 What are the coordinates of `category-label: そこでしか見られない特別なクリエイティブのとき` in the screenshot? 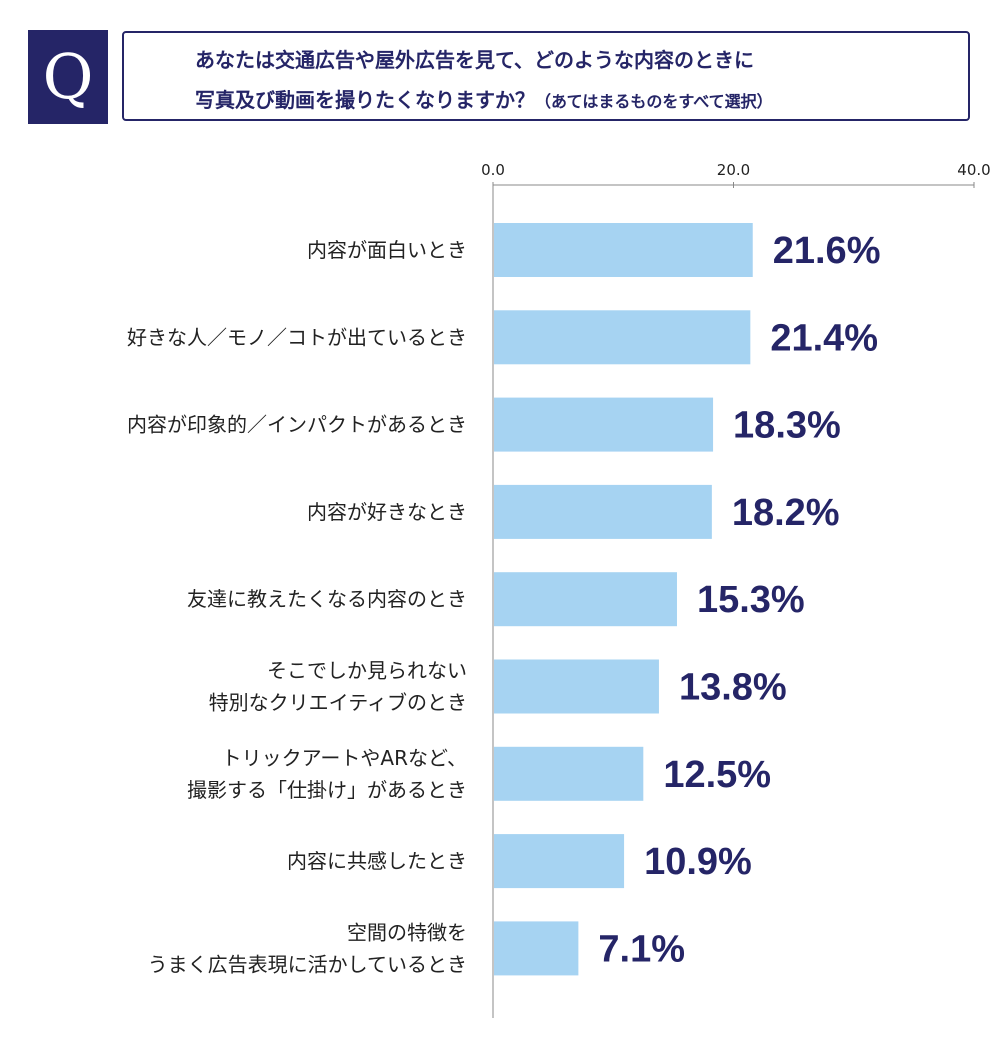 It's located at (338, 687).